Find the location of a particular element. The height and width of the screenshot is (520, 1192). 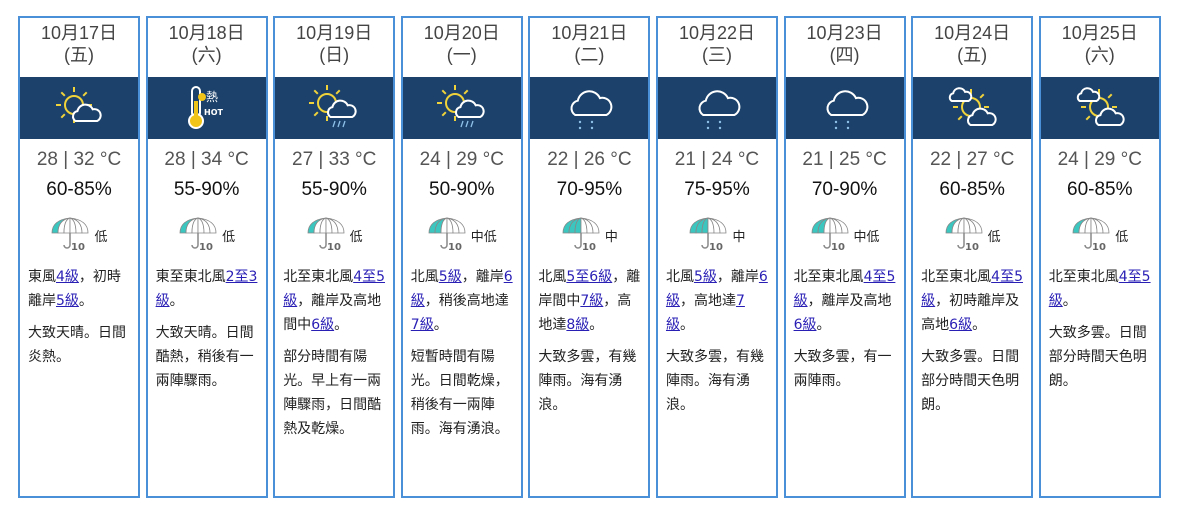

wind-text: ，稍後高地達 is located at coordinates (466, 301).